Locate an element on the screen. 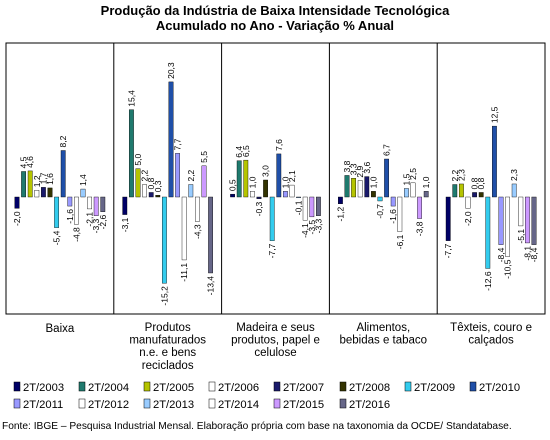 Image resolution: width=550 pixels, height=440 pixels. data-label: 1,7 is located at coordinates (43, 178).